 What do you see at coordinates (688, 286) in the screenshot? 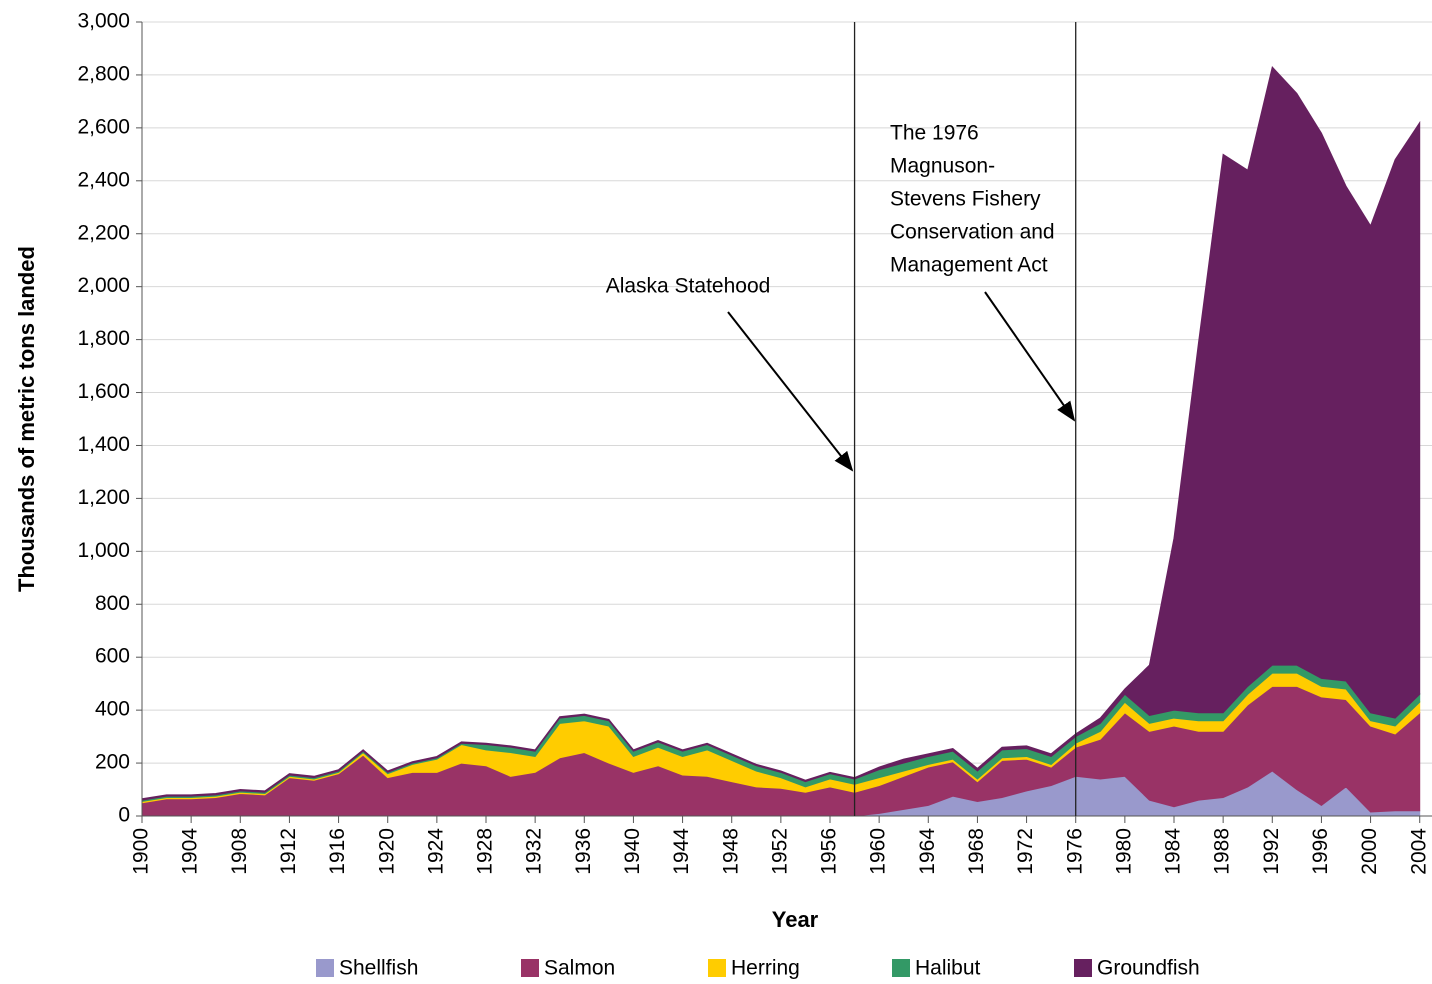
I see `annotation-text: Alaska Statehood` at bounding box center [688, 286].